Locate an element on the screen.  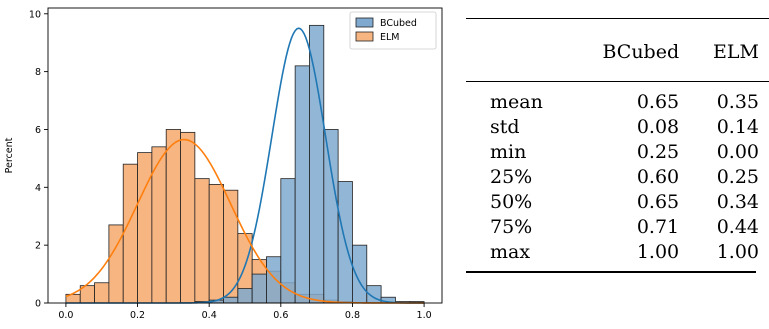
bcubed-value: 0.60 is located at coordinates (658, 177).